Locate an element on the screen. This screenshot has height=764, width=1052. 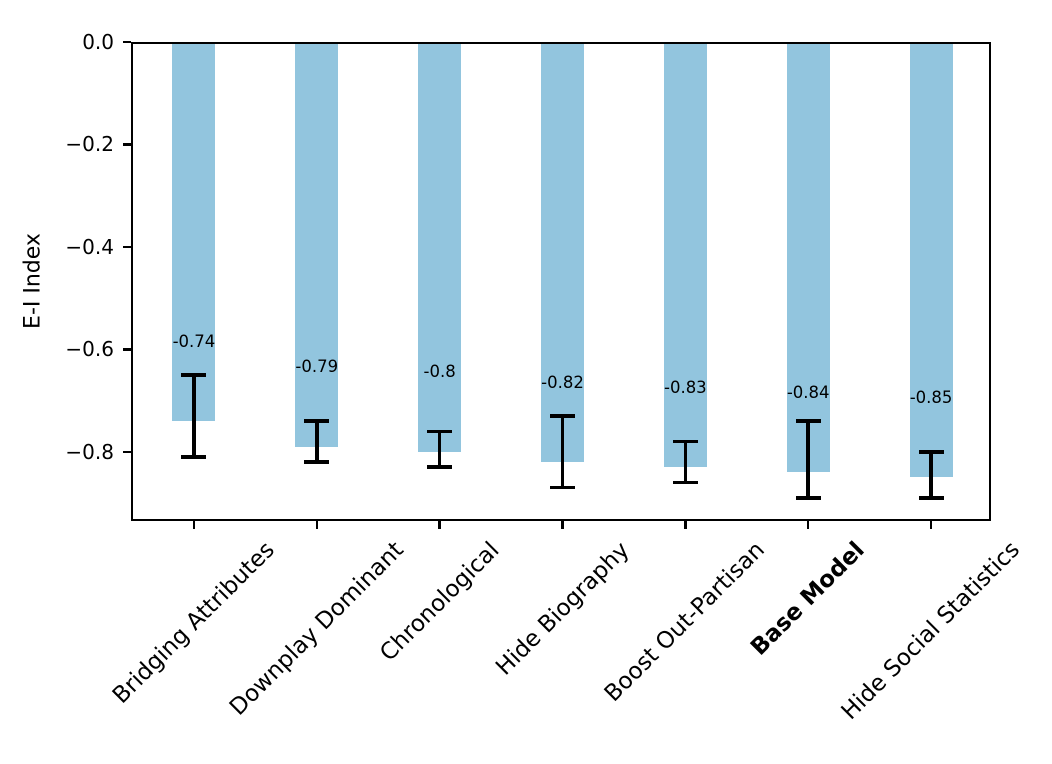
bar-value-label: -0.79 is located at coordinates (317, 367).